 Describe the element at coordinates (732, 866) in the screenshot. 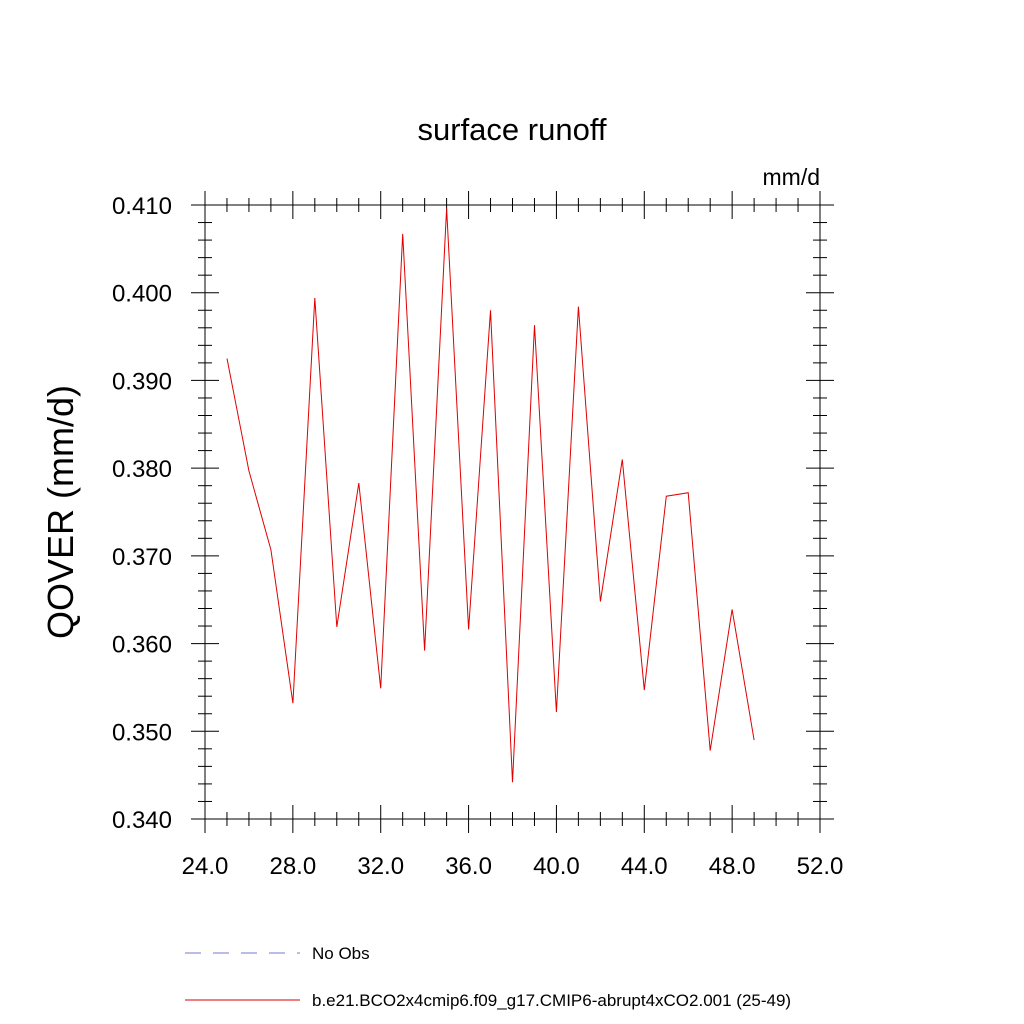

I see `x-tick-label: 48.0` at that location.